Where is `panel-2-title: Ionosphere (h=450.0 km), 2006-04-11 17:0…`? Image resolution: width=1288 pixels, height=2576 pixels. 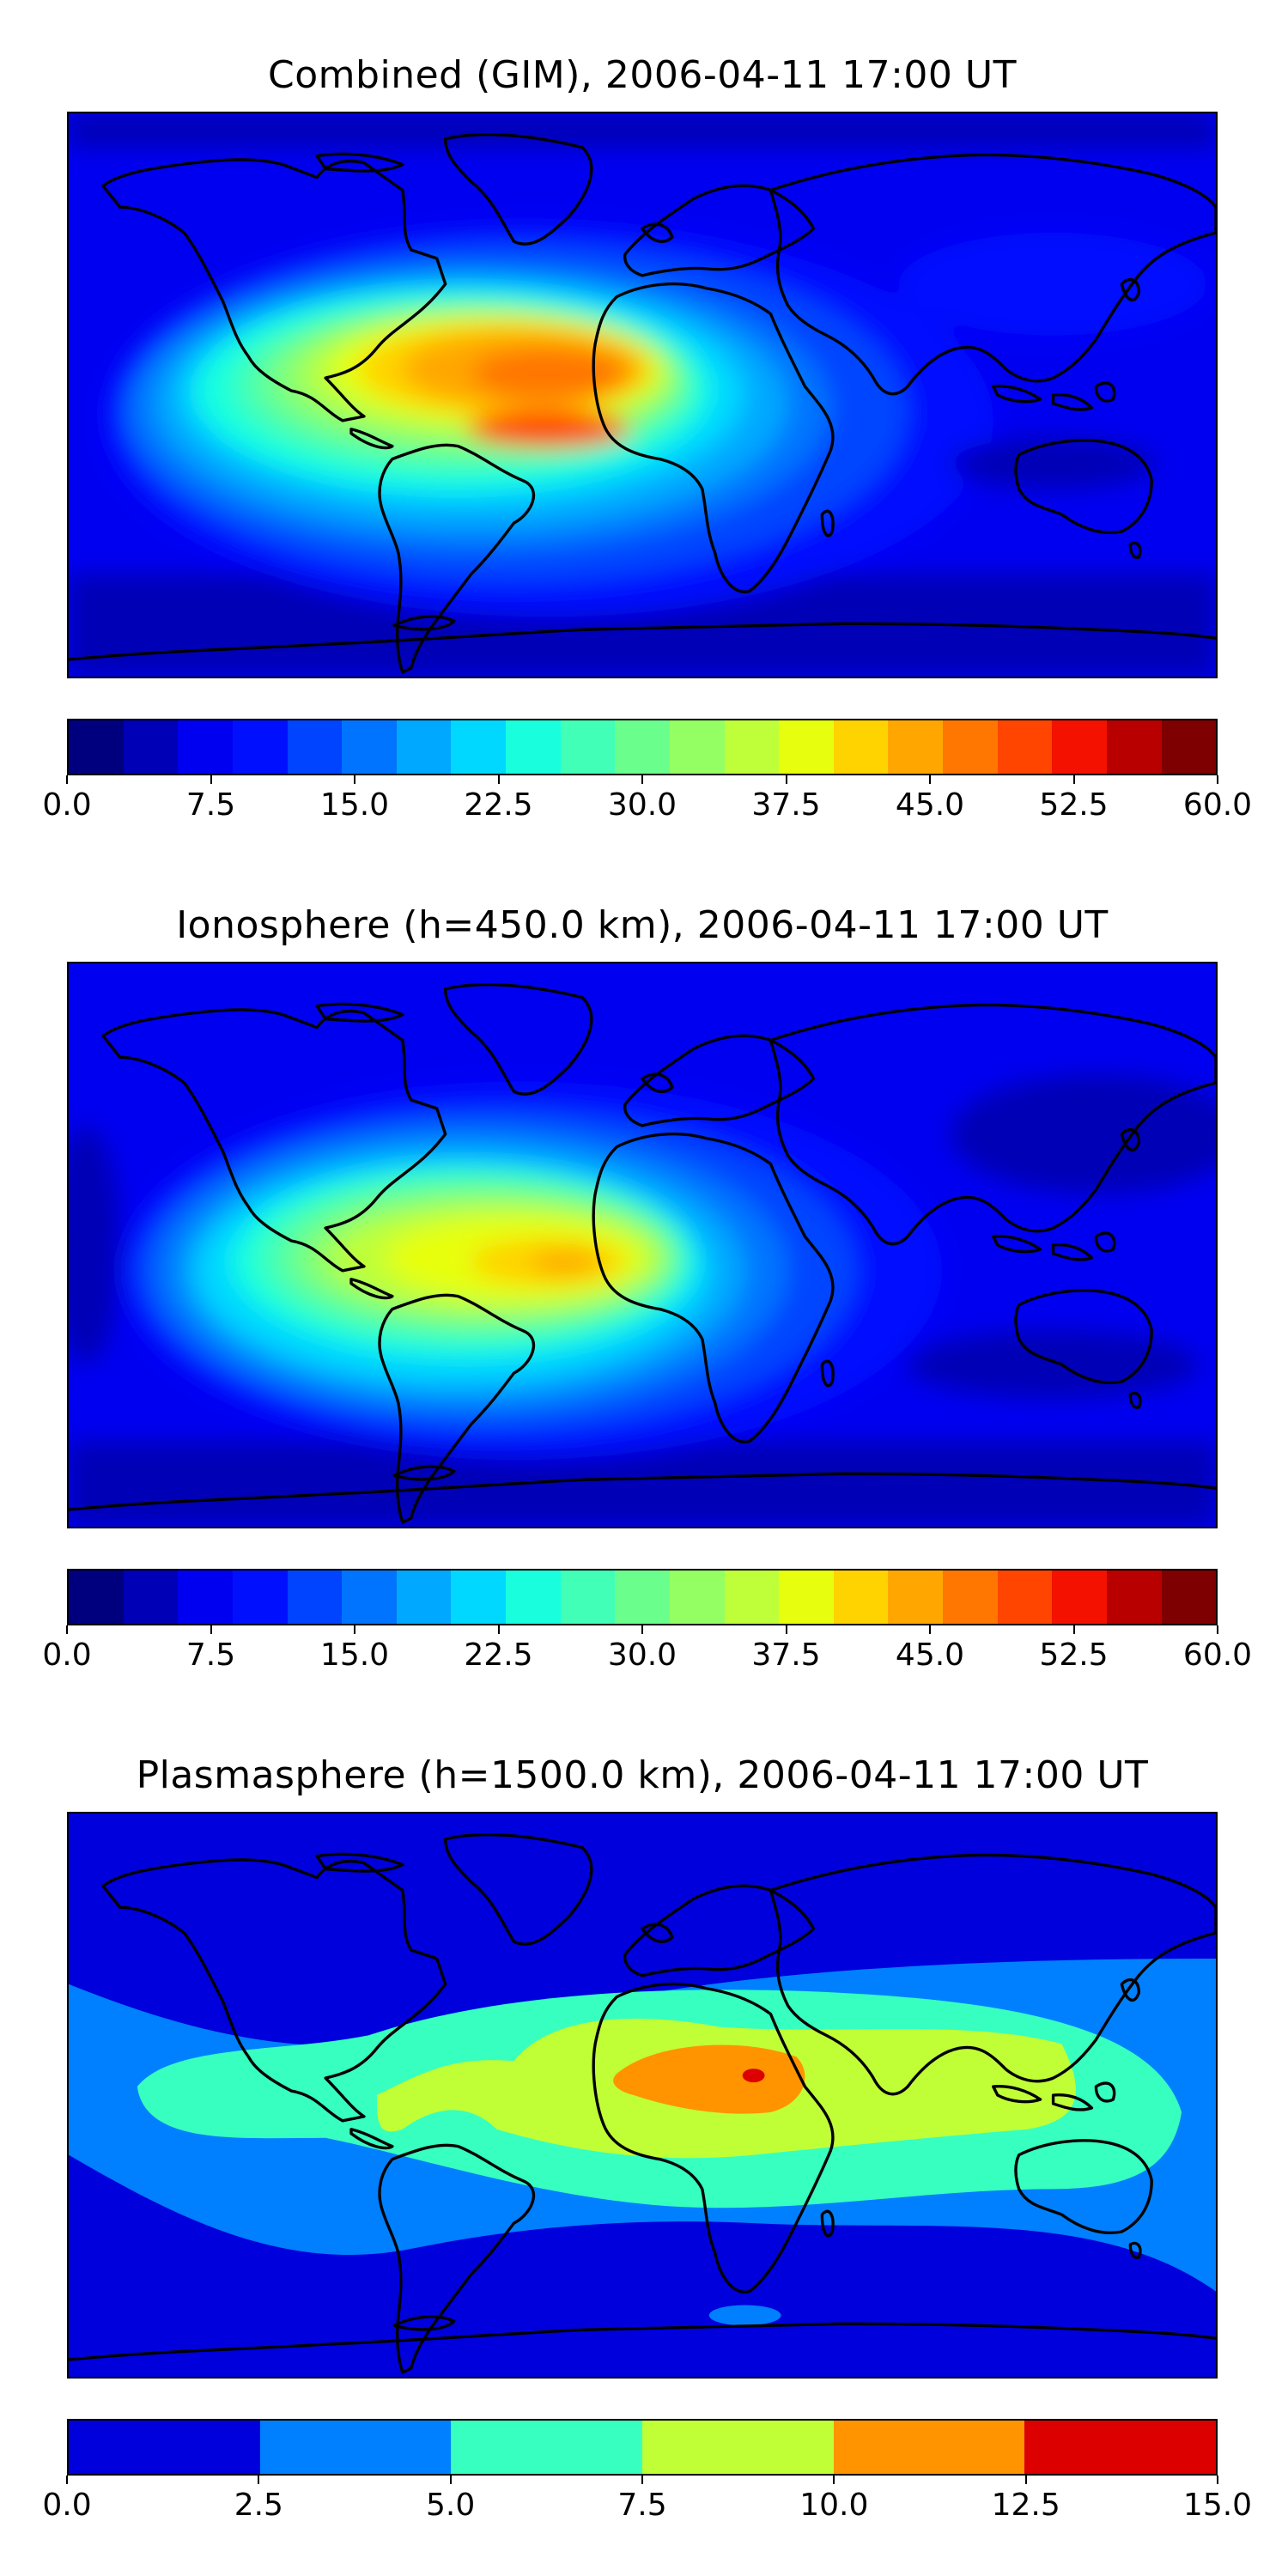 panel-2-title: Ionosphere (h=450.0 km), 2006-04-11 17:0… is located at coordinates (642, 925).